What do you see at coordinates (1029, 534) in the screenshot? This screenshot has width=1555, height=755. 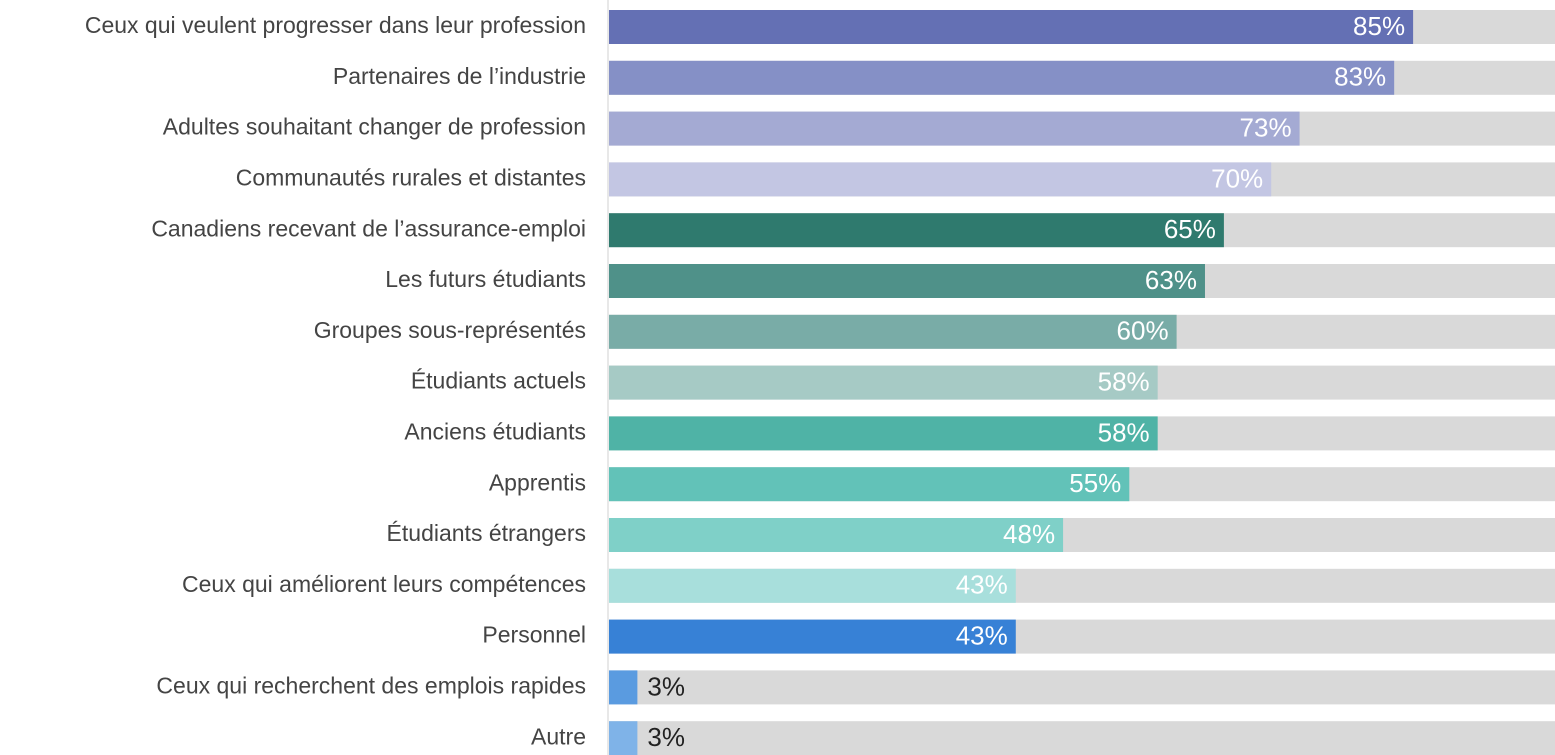 I see `value-label: 48%` at bounding box center [1029, 534].